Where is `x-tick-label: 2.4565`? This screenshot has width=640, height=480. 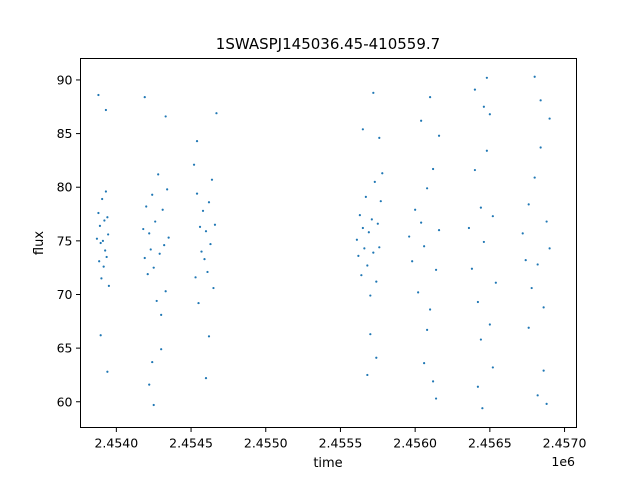
x-tick-label: 2.4565 is located at coordinates (490, 443).